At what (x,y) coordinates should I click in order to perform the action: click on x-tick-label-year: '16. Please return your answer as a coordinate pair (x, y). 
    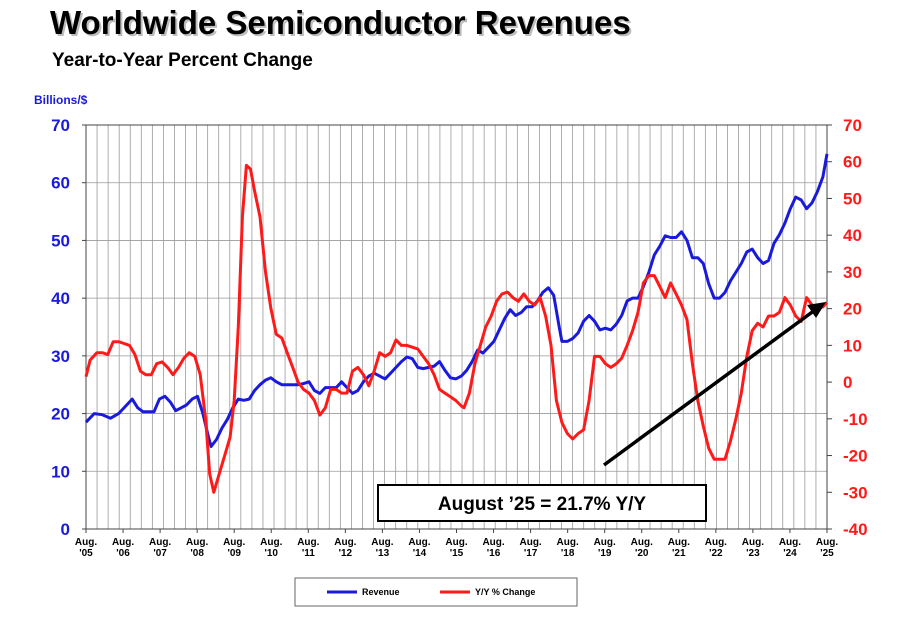
    Looking at the image, I should click on (494, 553).